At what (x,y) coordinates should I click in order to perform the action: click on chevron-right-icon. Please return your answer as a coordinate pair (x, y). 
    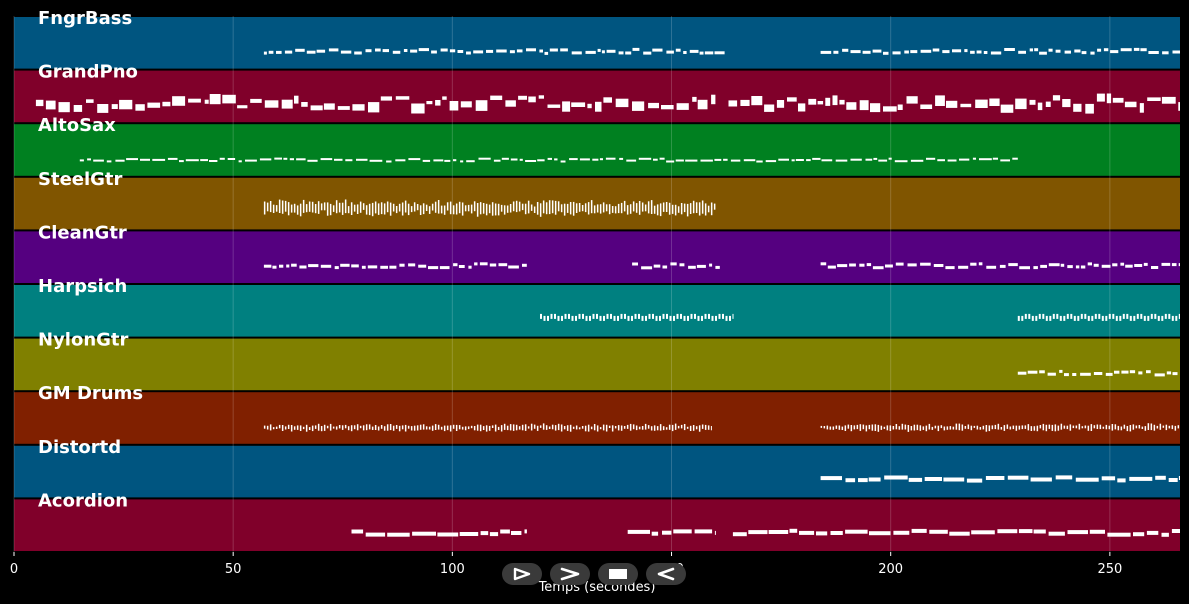
    Looking at the image, I should click on (570, 574).